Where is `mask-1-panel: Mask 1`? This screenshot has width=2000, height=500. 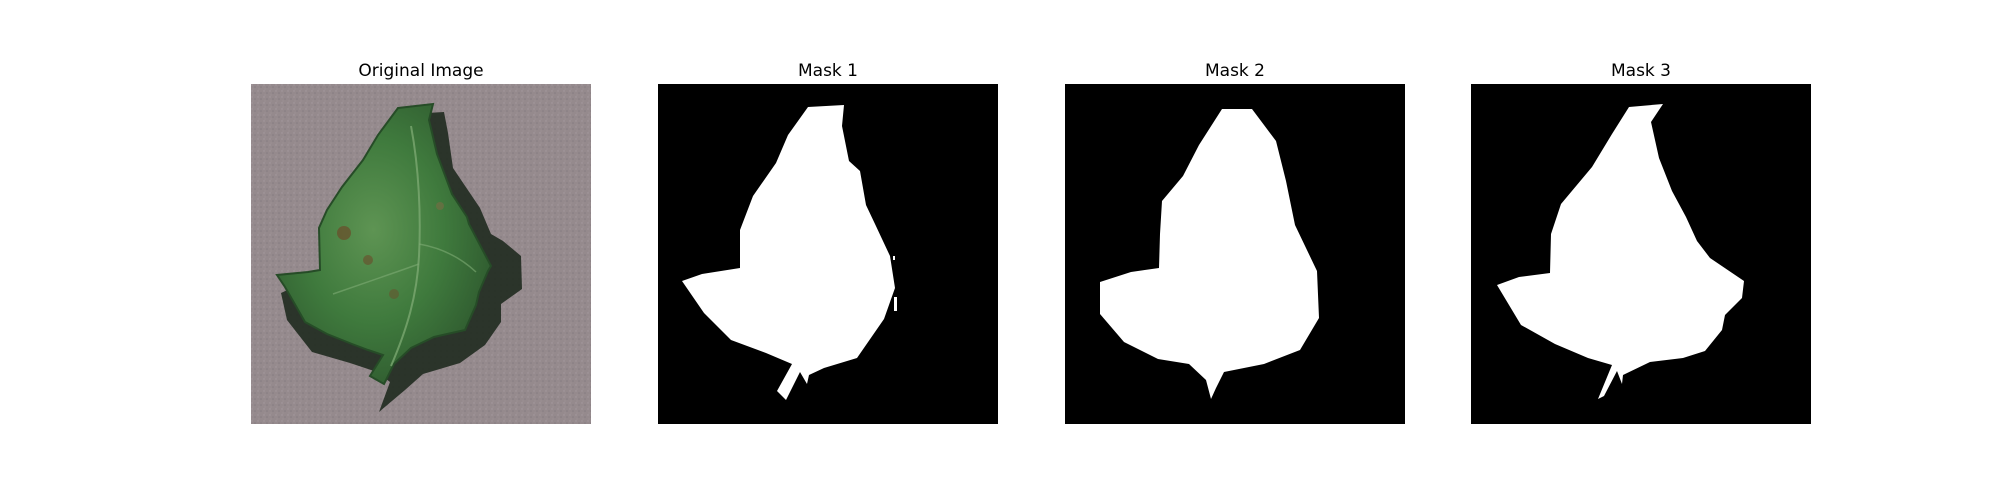
mask-1-panel: Mask 1 is located at coordinates (828, 241).